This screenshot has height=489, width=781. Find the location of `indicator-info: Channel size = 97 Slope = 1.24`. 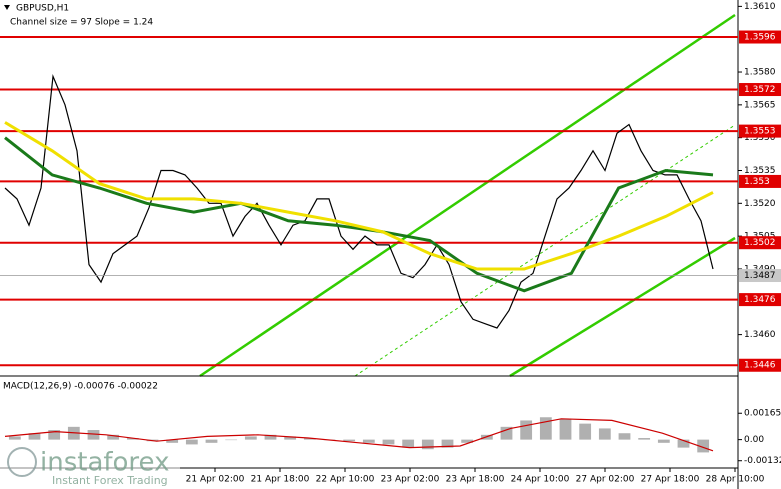

indicator-info: Channel size = 97 Slope = 1.24 is located at coordinates (81, 23).